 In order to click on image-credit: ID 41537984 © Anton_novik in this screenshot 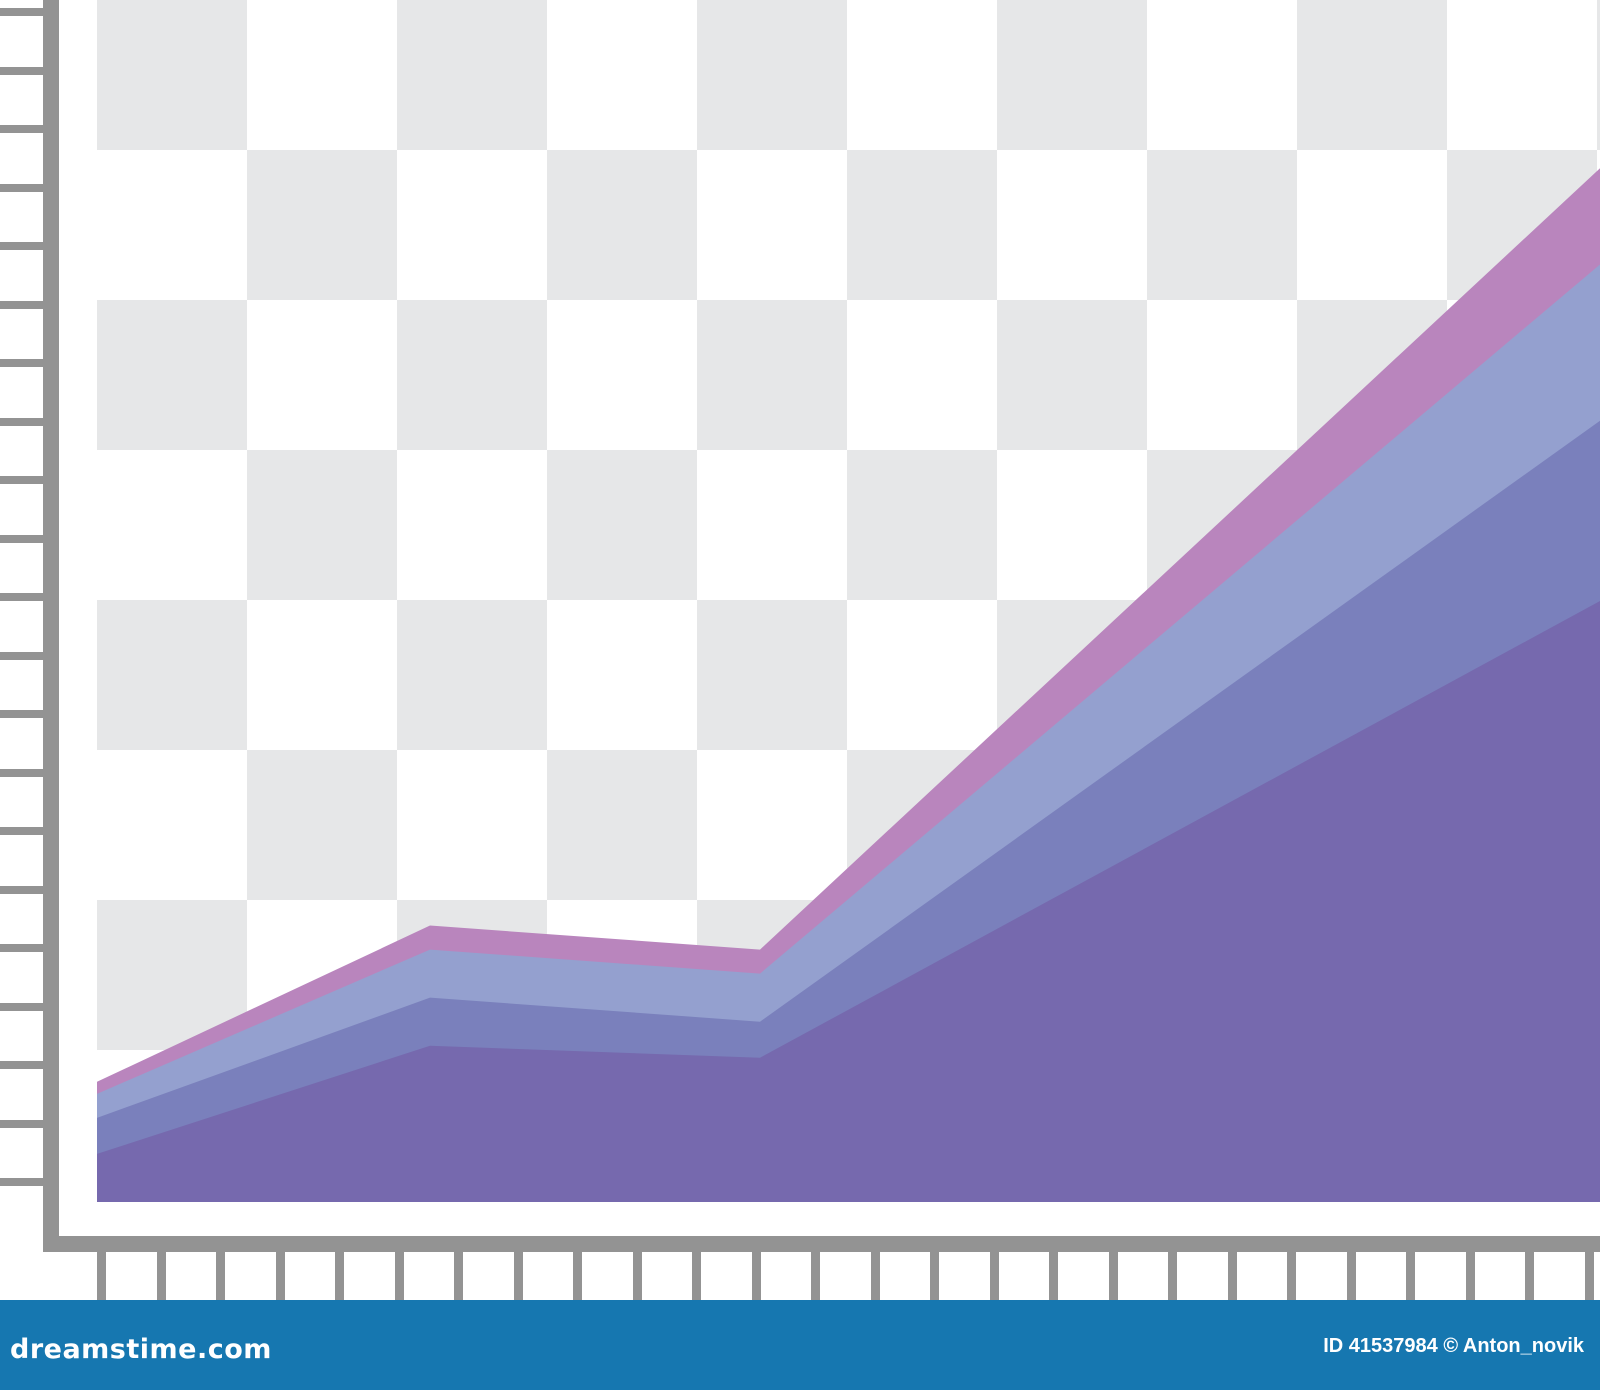, I will do `click(1453, 1346)`.